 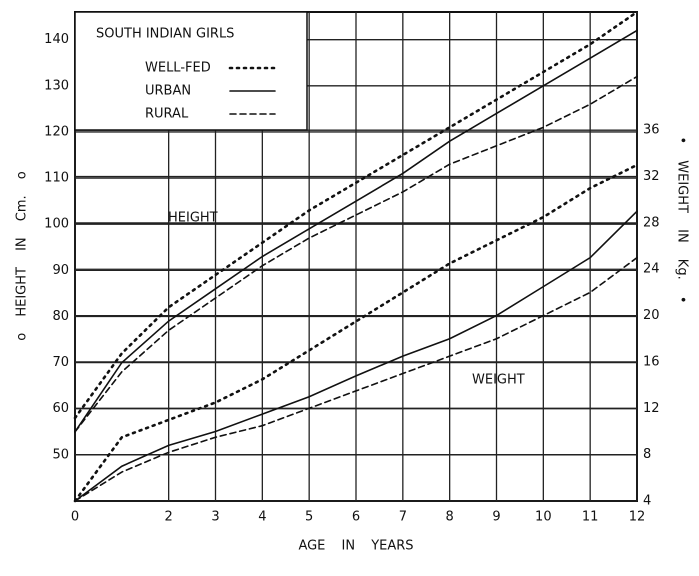 What do you see at coordinates (647, 454) in the screenshot?
I see `y2-tick-label: 8` at bounding box center [647, 454].